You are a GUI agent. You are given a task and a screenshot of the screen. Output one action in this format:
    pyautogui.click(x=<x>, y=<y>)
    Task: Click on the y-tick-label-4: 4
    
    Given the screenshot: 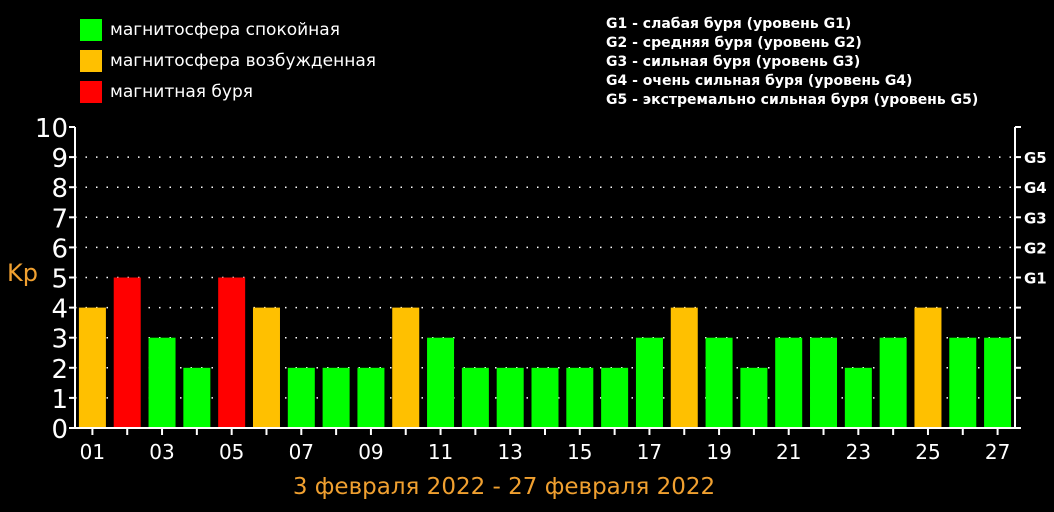 What is the action you would take?
    pyautogui.click(x=59, y=310)
    